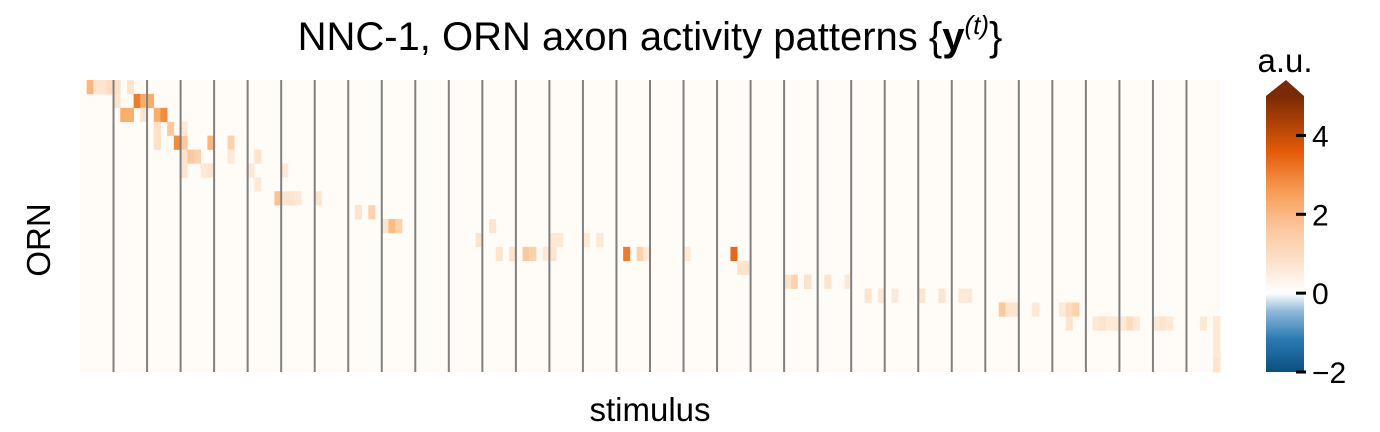  Describe the element at coordinates (953, 37) in the screenshot. I see `title-math-bold: y` at that location.